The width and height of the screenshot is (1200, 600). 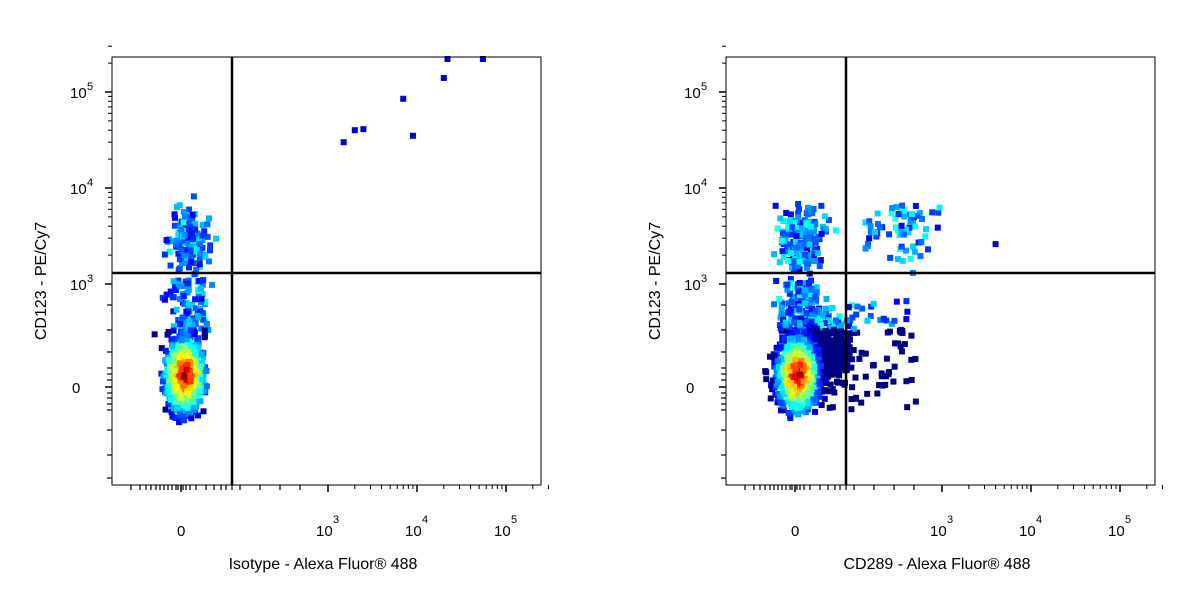 I want to click on y-tick-label: 0, so click(x=690, y=388).